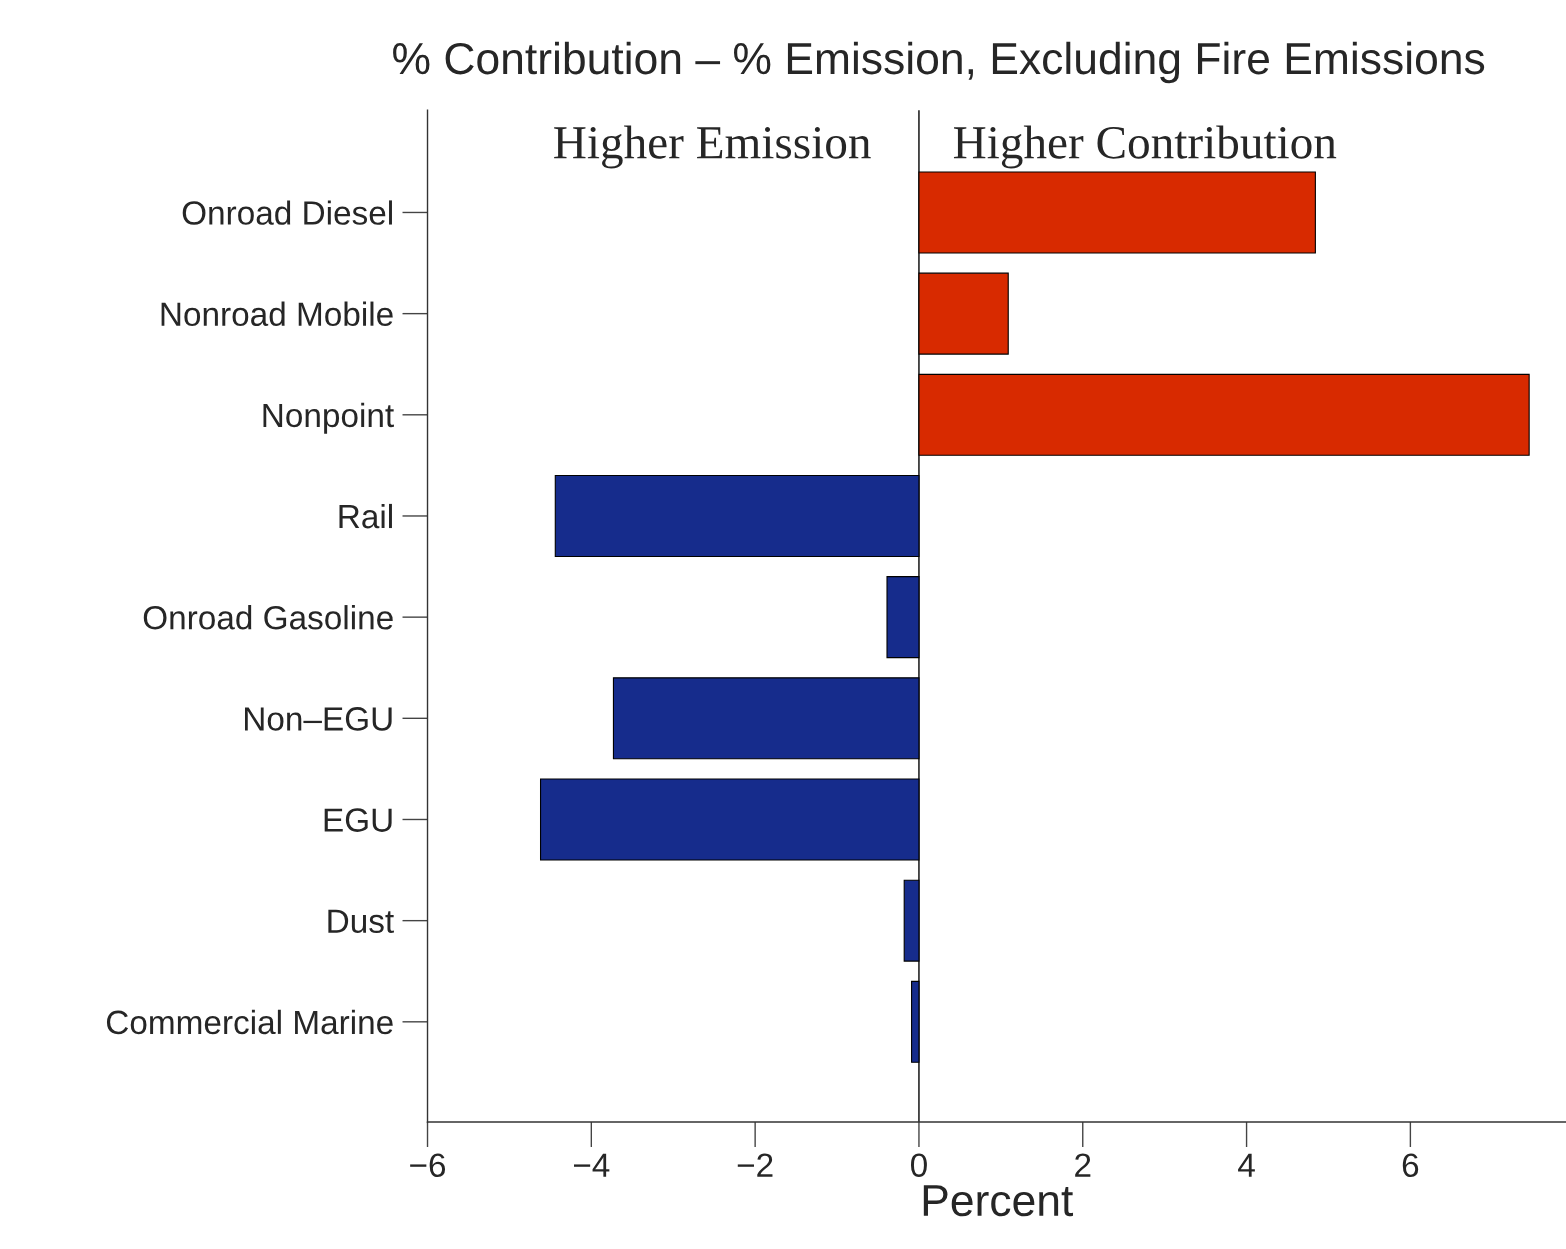  What do you see at coordinates (1145, 147) in the screenshot?
I see `annotation: Higher Contribution` at bounding box center [1145, 147].